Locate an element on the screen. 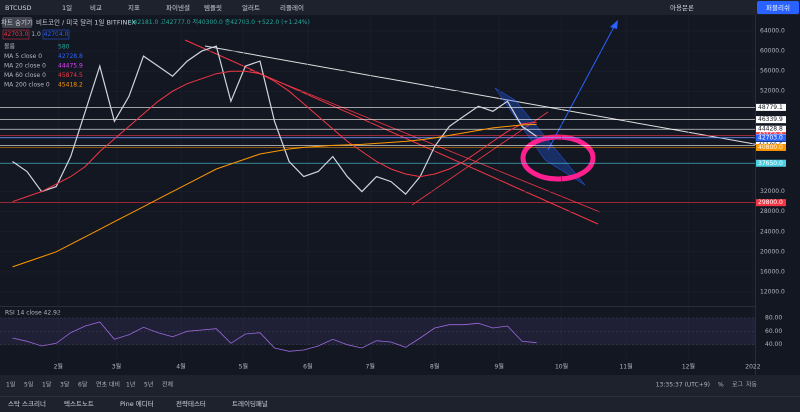 This screenshot has height=412, width=800. arrow-head is located at coordinates (614, 24).